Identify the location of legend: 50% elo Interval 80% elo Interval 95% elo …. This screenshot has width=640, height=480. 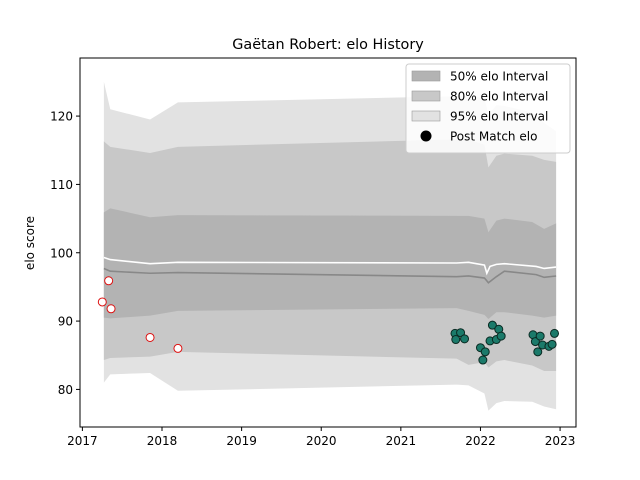
(488, 108).